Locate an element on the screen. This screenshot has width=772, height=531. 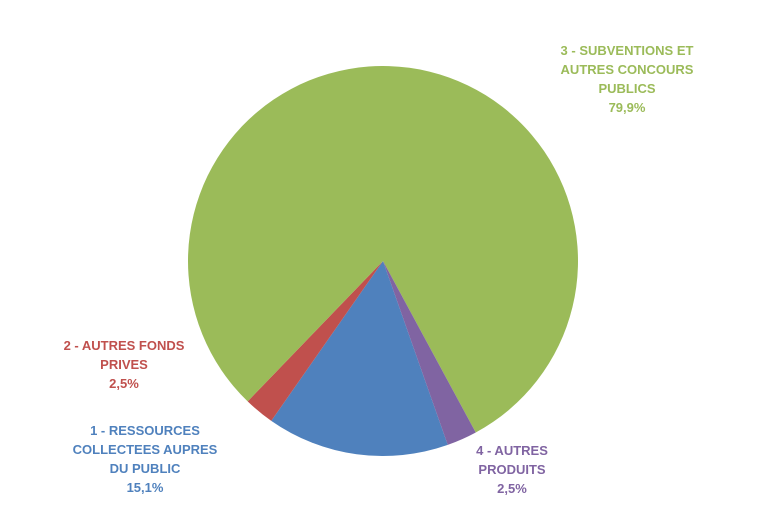
value-label: 79,9% is located at coordinates (627, 107).